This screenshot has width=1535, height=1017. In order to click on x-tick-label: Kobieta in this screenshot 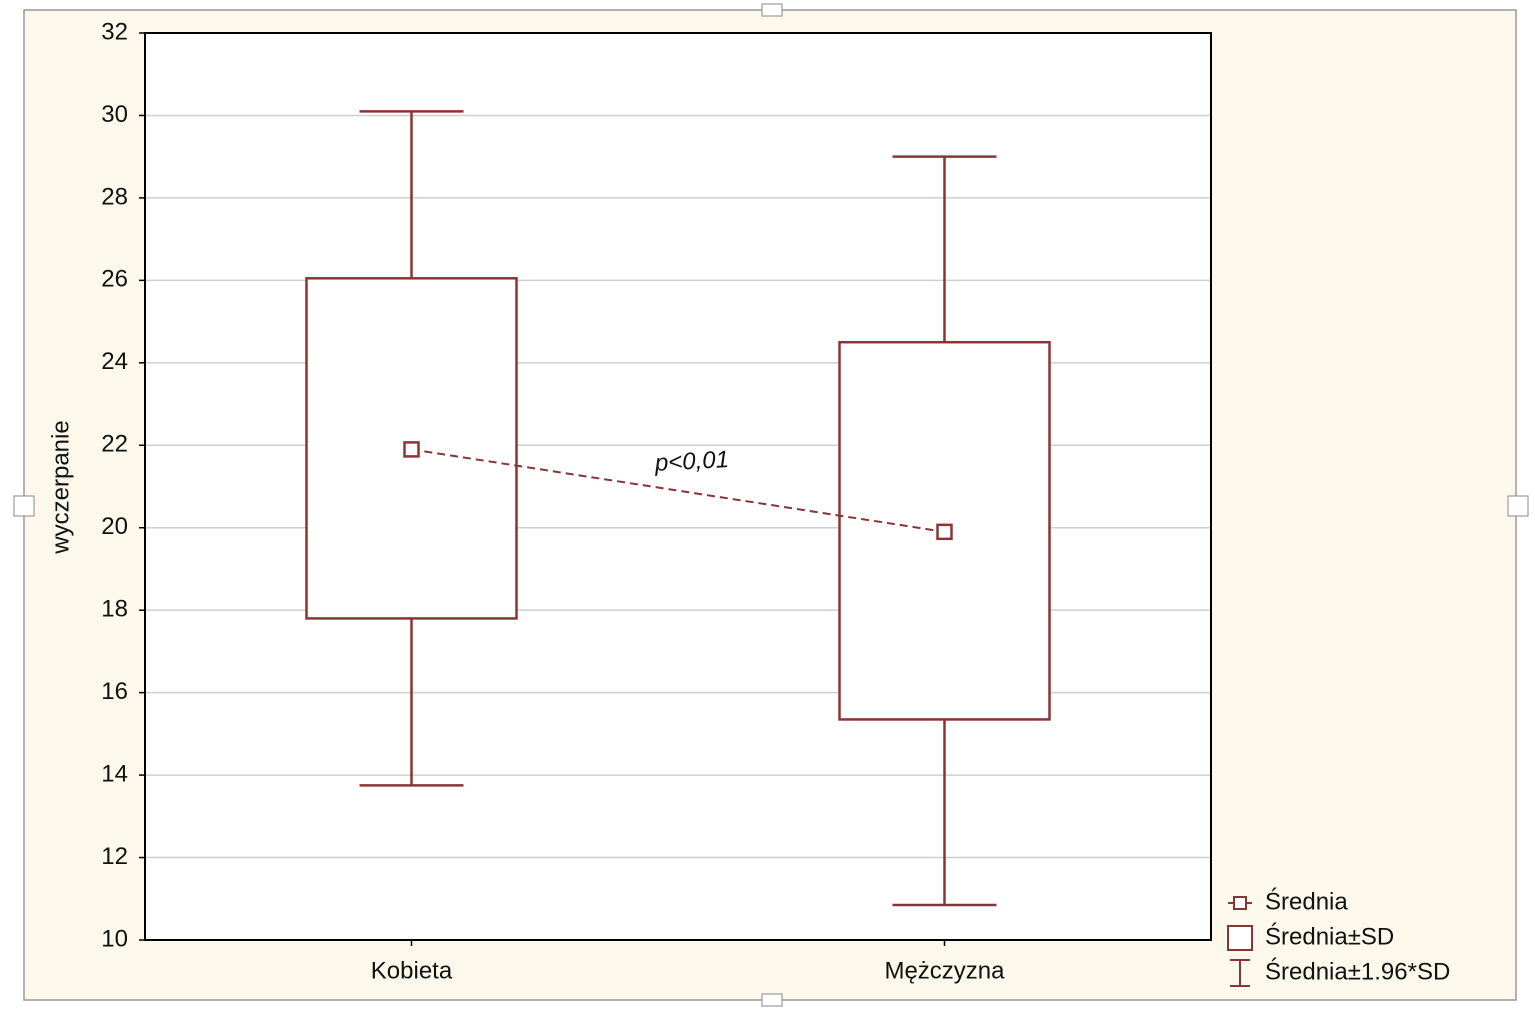, I will do `click(412, 970)`.